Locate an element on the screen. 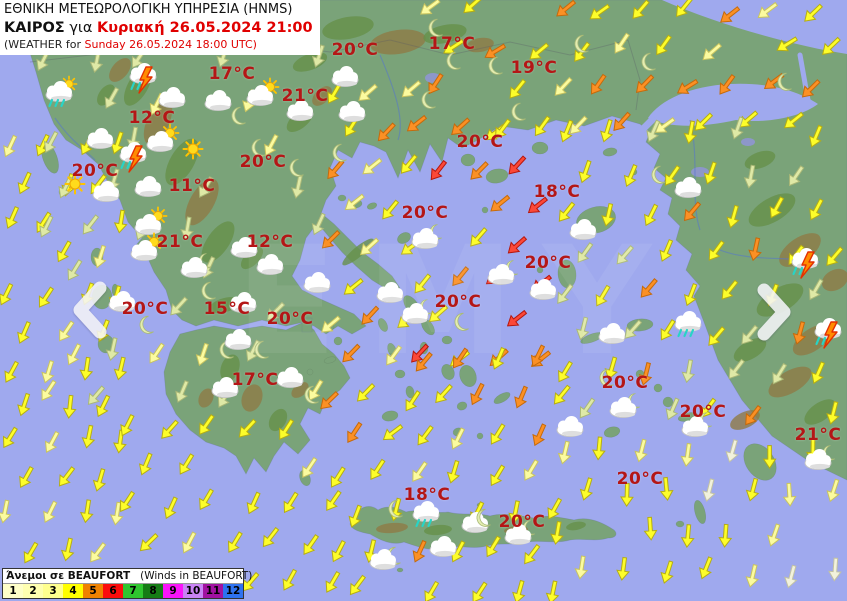  black-sea is located at coordinates (754, 27).